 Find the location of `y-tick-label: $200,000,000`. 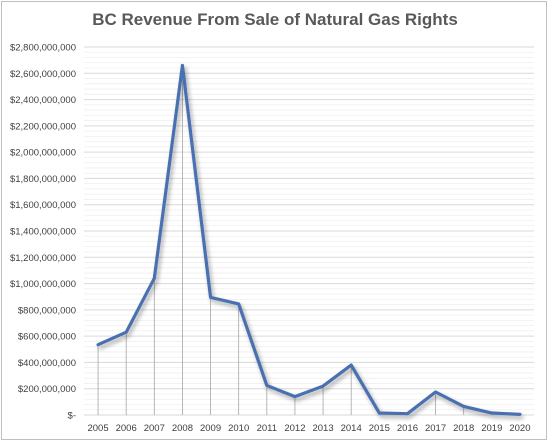

y-tick-label: $200,000,000 is located at coordinates (47, 389).